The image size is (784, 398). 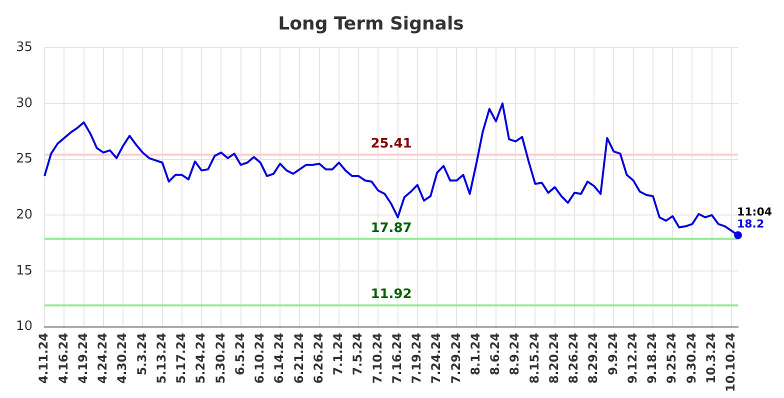 I want to click on x-tick-label: 7.1.24, so click(x=338, y=354).